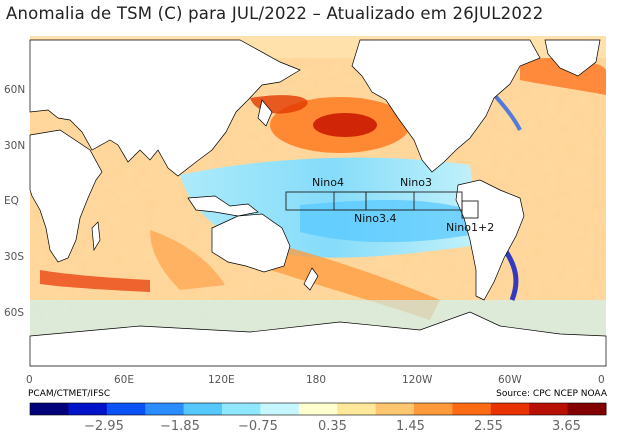 Image resolution: width=643 pixels, height=445 pixels. What do you see at coordinates (470, 227) in the screenshot?
I see `nino12-label: Nino1+2` at bounding box center [470, 227].